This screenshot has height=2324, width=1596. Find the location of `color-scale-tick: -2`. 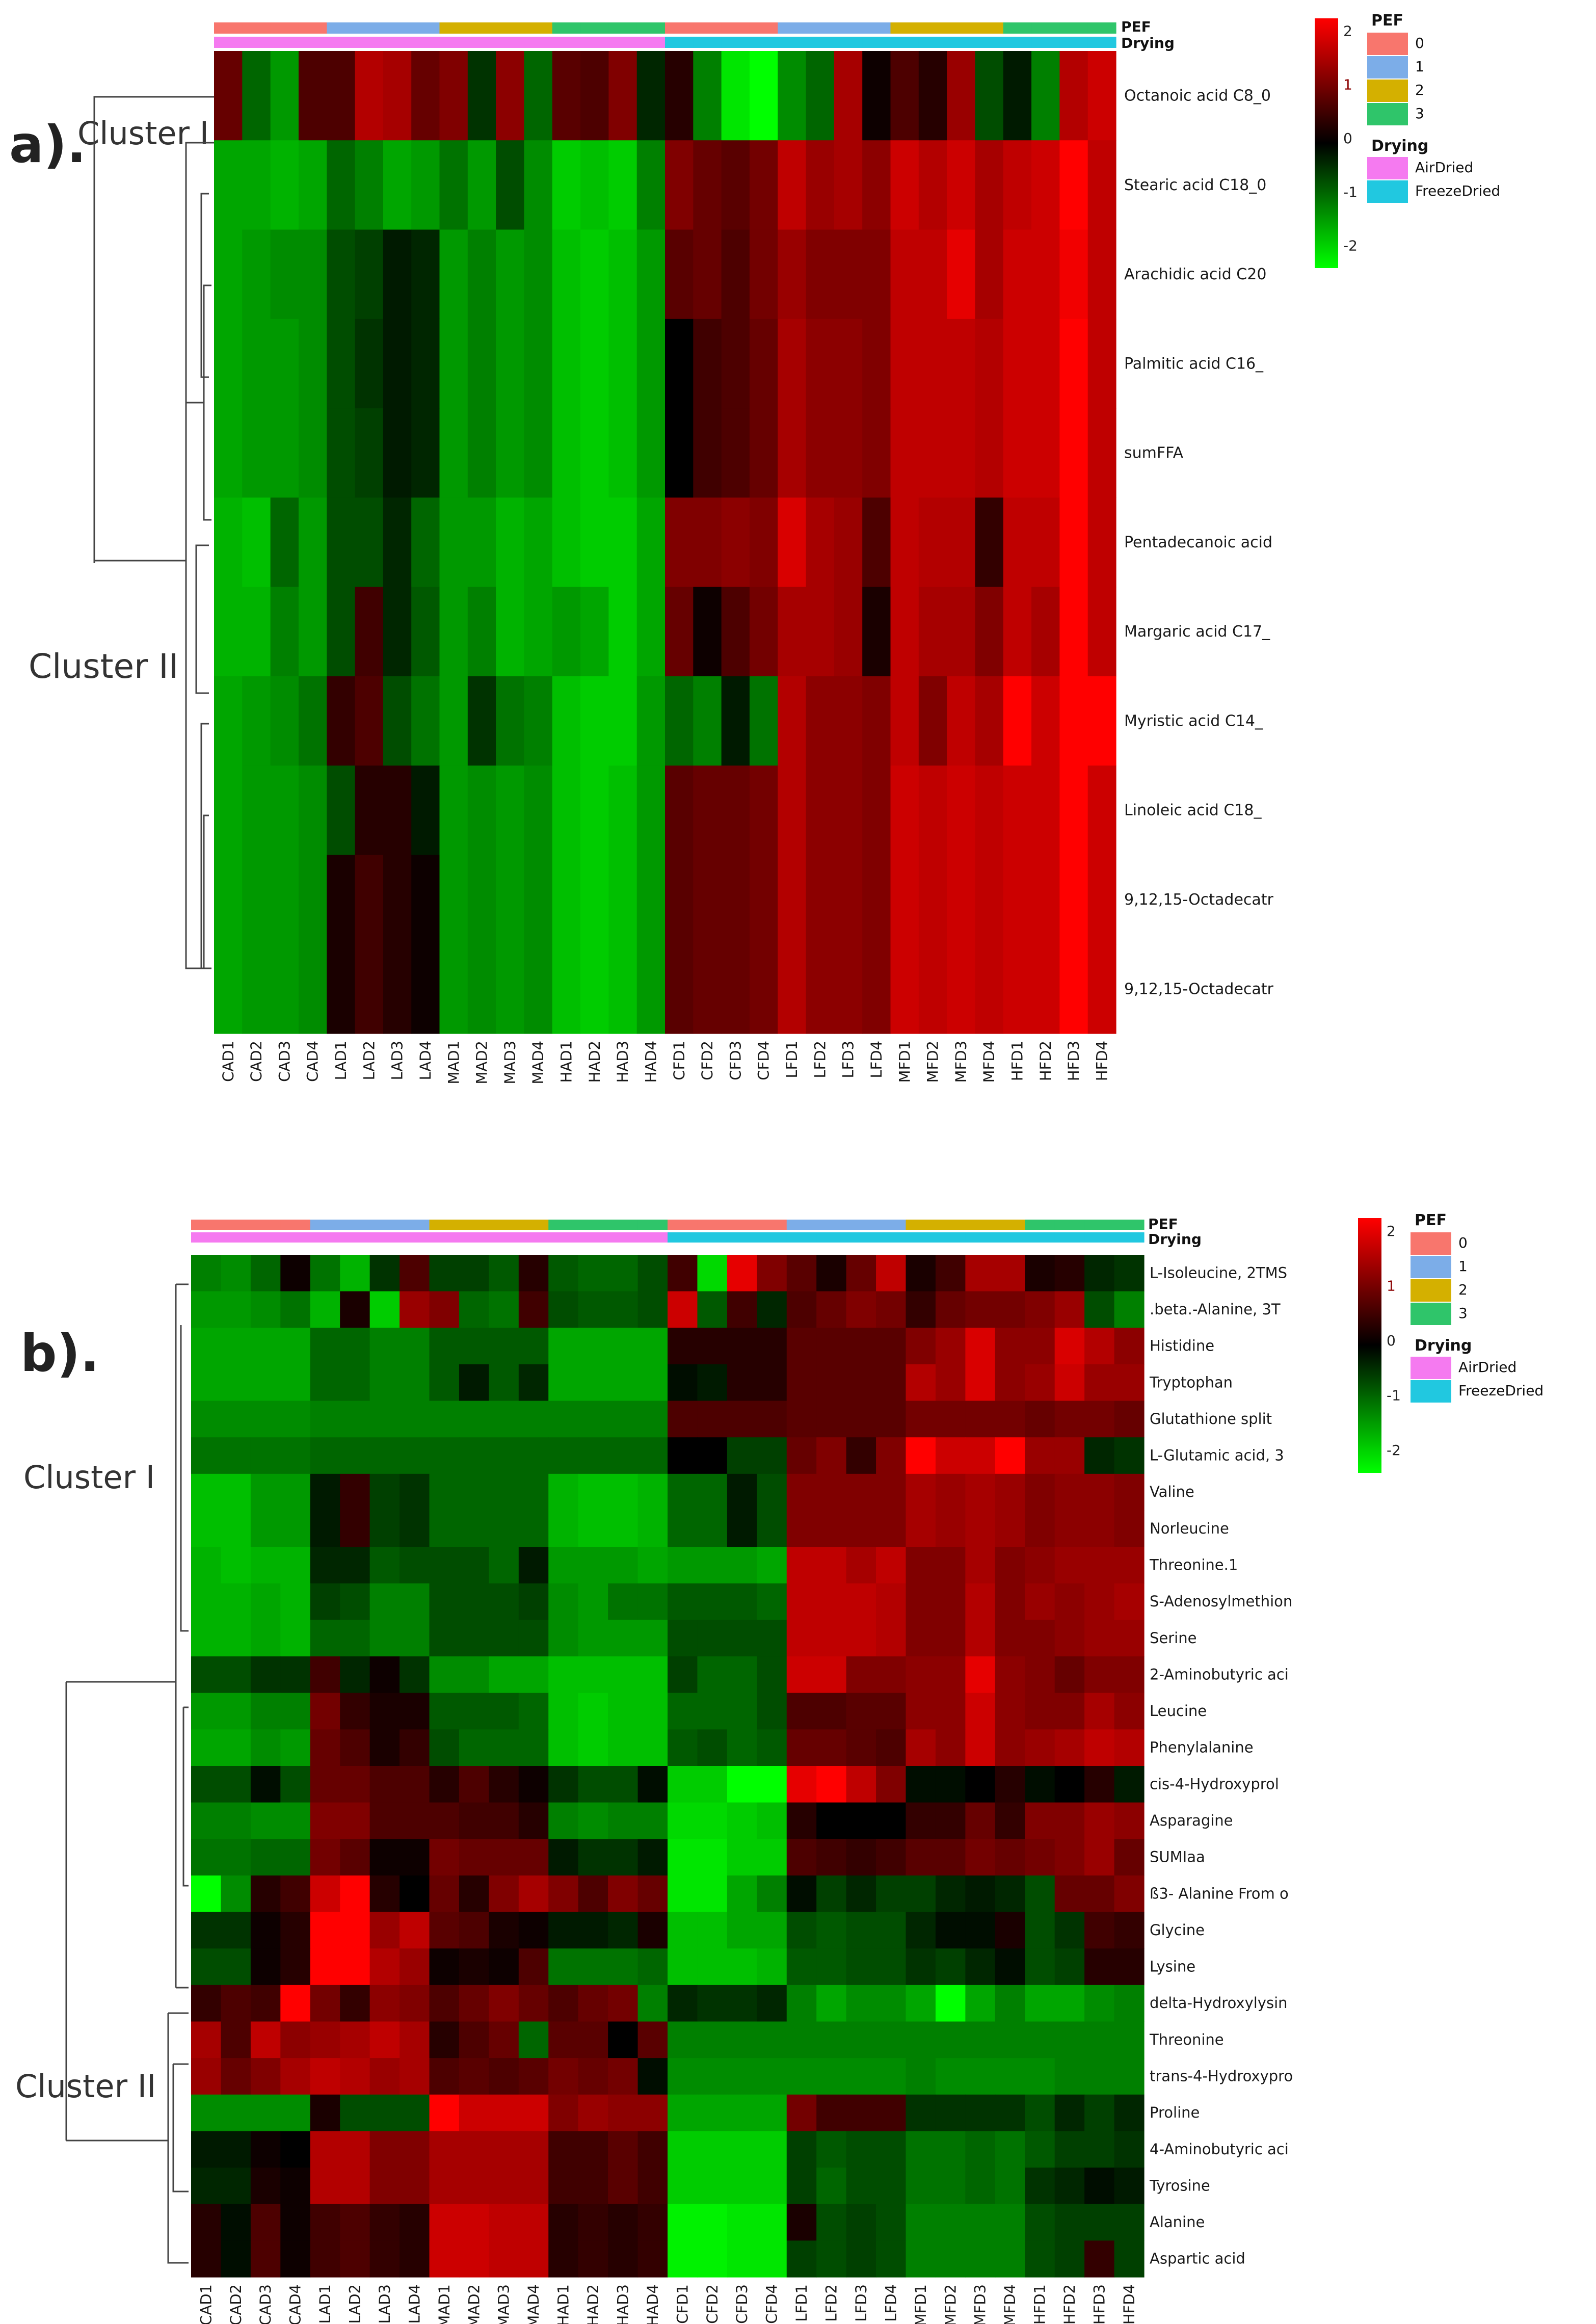

color-scale-tick: -2 is located at coordinates (1350, 245).